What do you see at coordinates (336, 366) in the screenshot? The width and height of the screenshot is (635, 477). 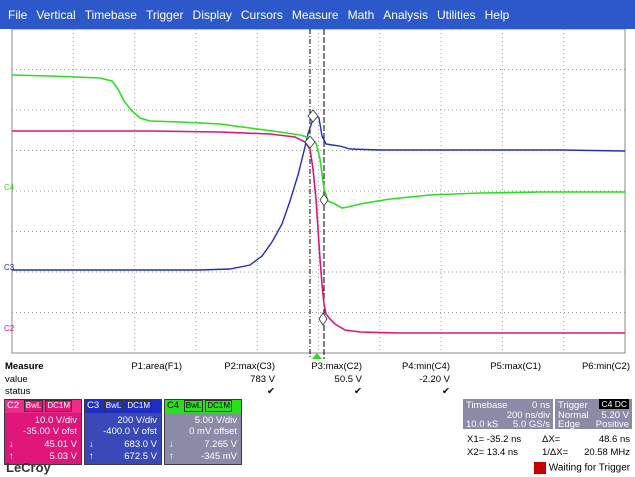 I see `param-p3-name: P3:max(C2)` at bounding box center [336, 366].